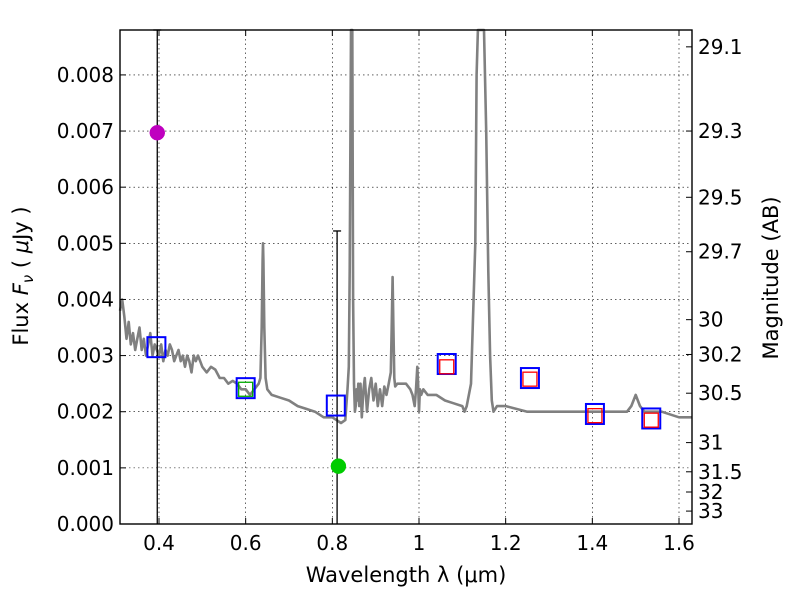  What do you see at coordinates (85, 299) in the screenshot?
I see `y-tick-label: 0.004` at bounding box center [85, 299].